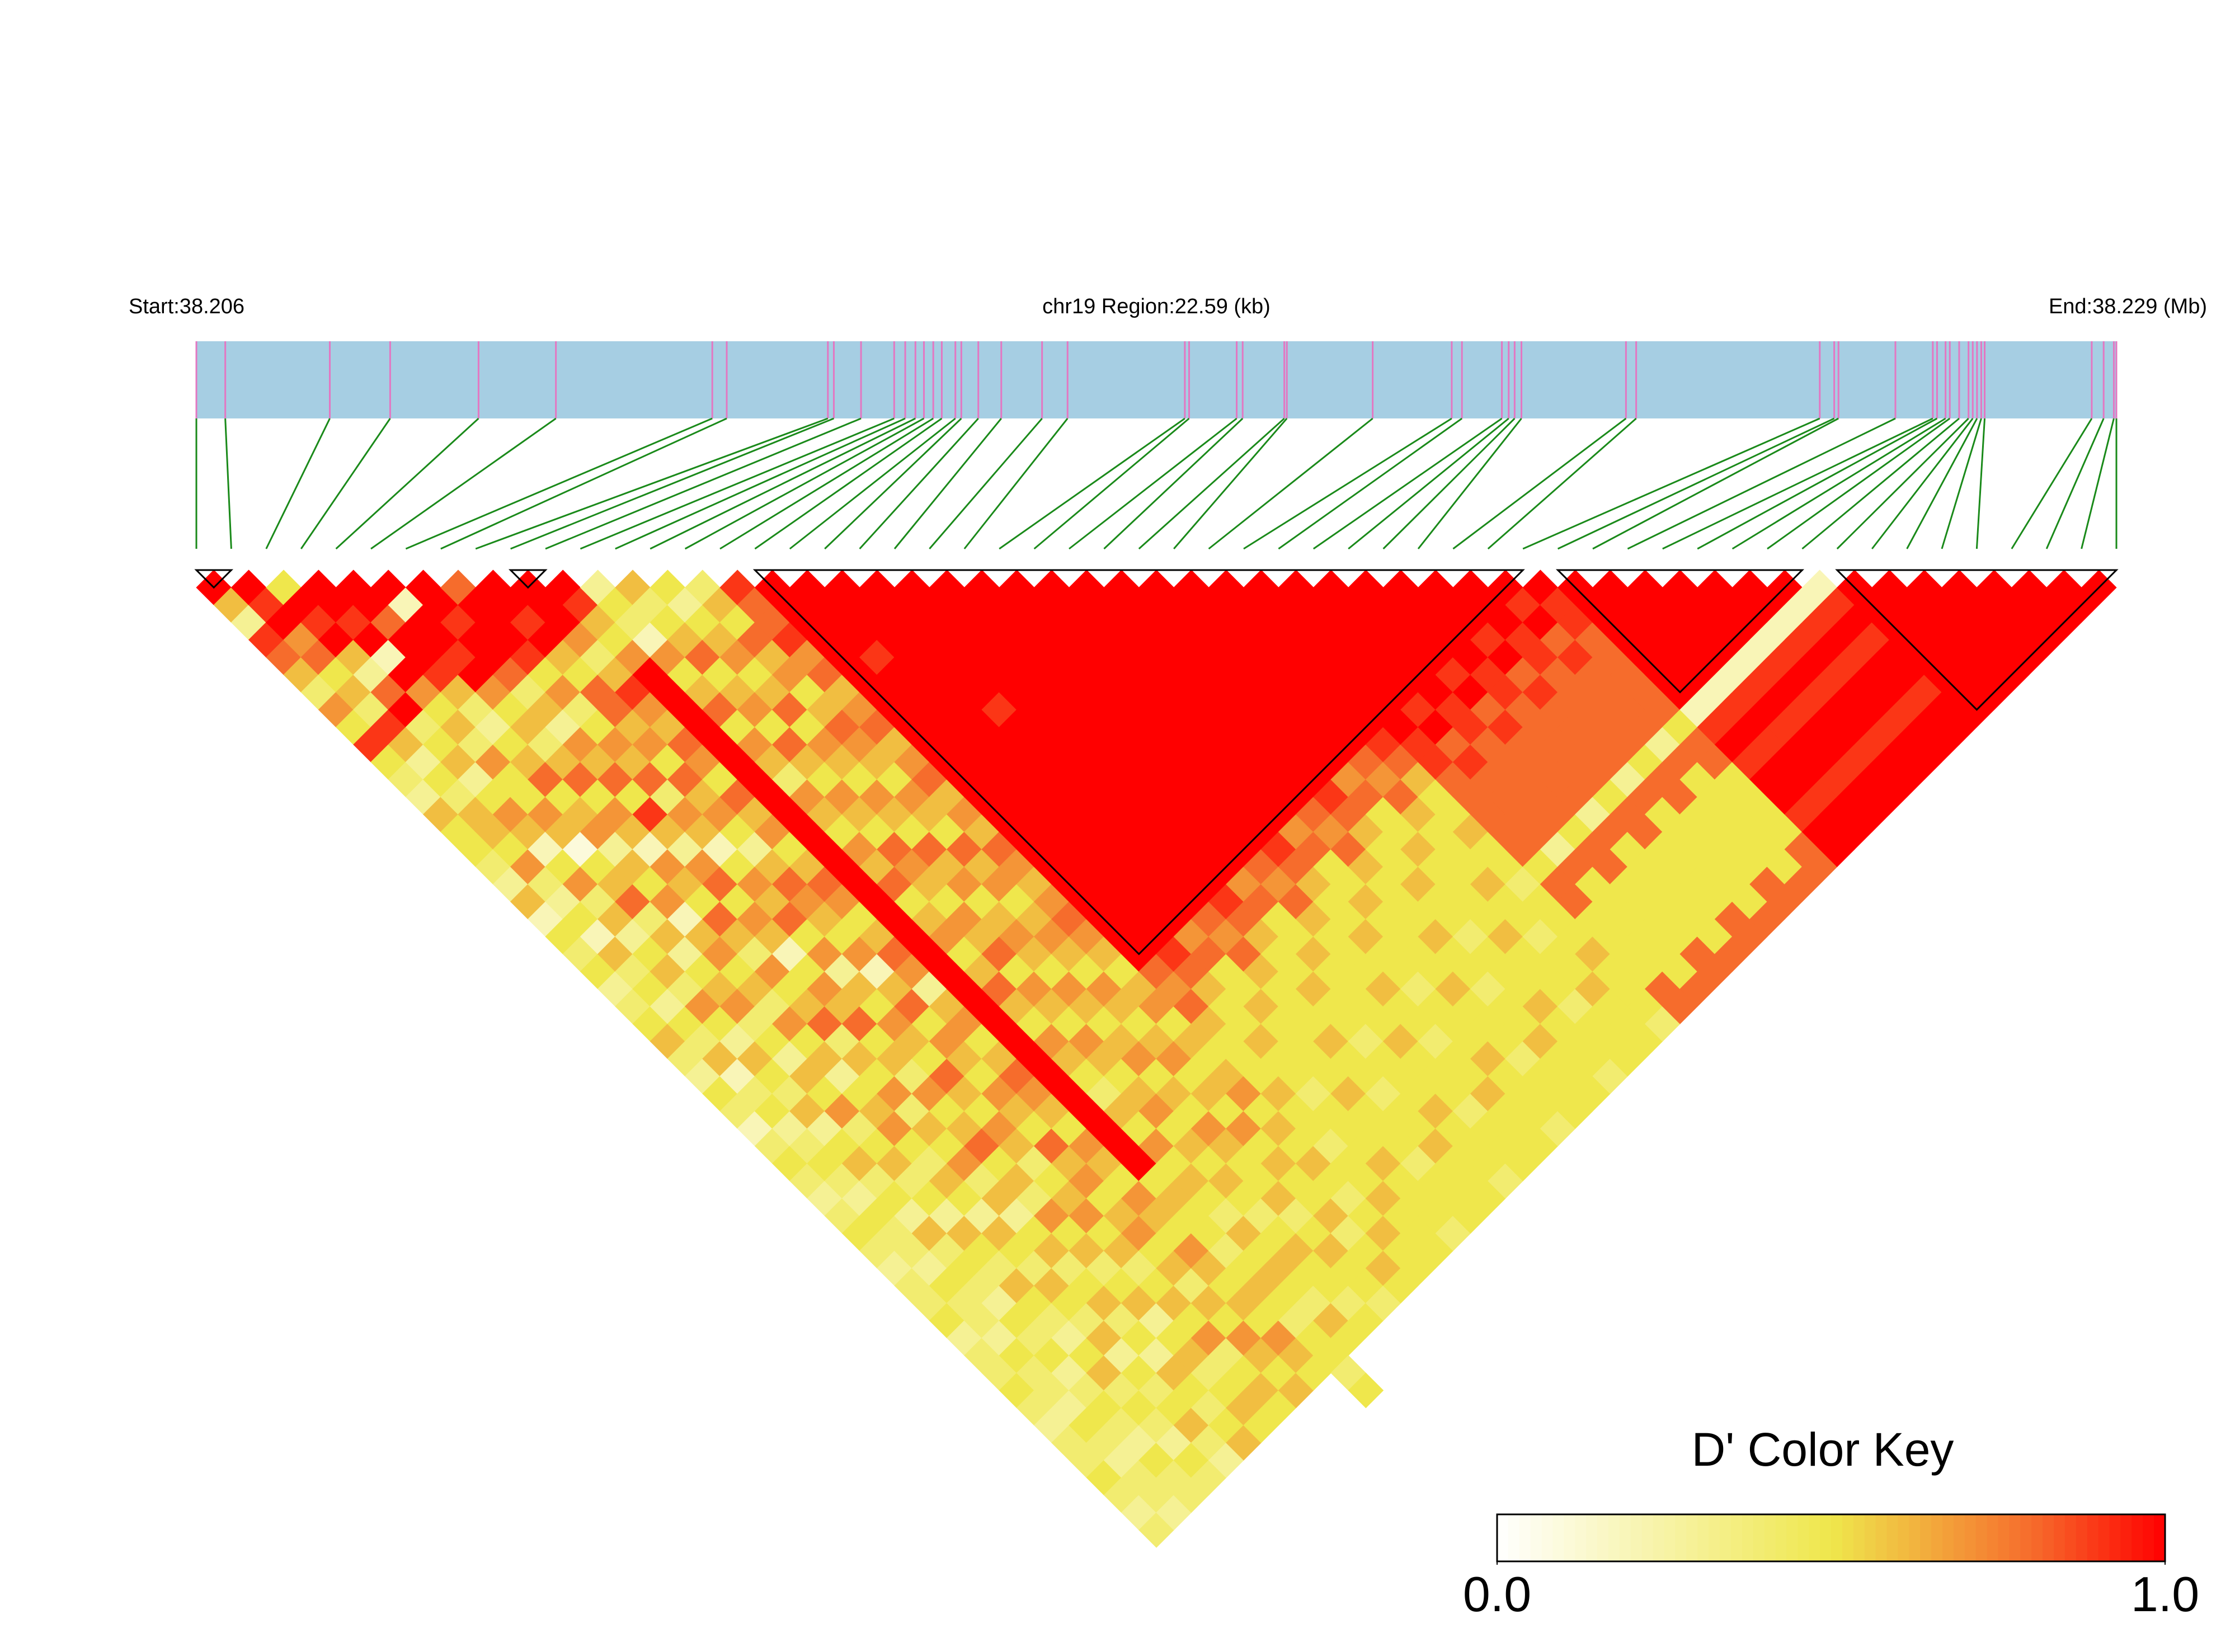 This screenshot has height=1652, width=2235. I want to click on snp-links, so click(1156, 484).